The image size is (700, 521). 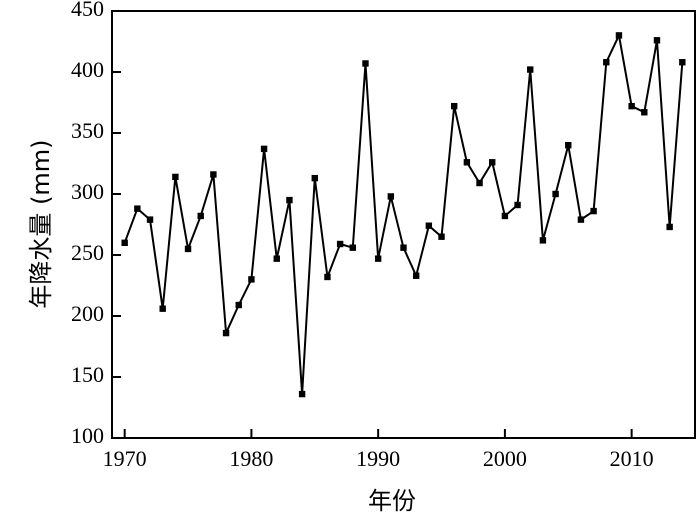 I want to click on data-point-1974, so click(x=175, y=177).